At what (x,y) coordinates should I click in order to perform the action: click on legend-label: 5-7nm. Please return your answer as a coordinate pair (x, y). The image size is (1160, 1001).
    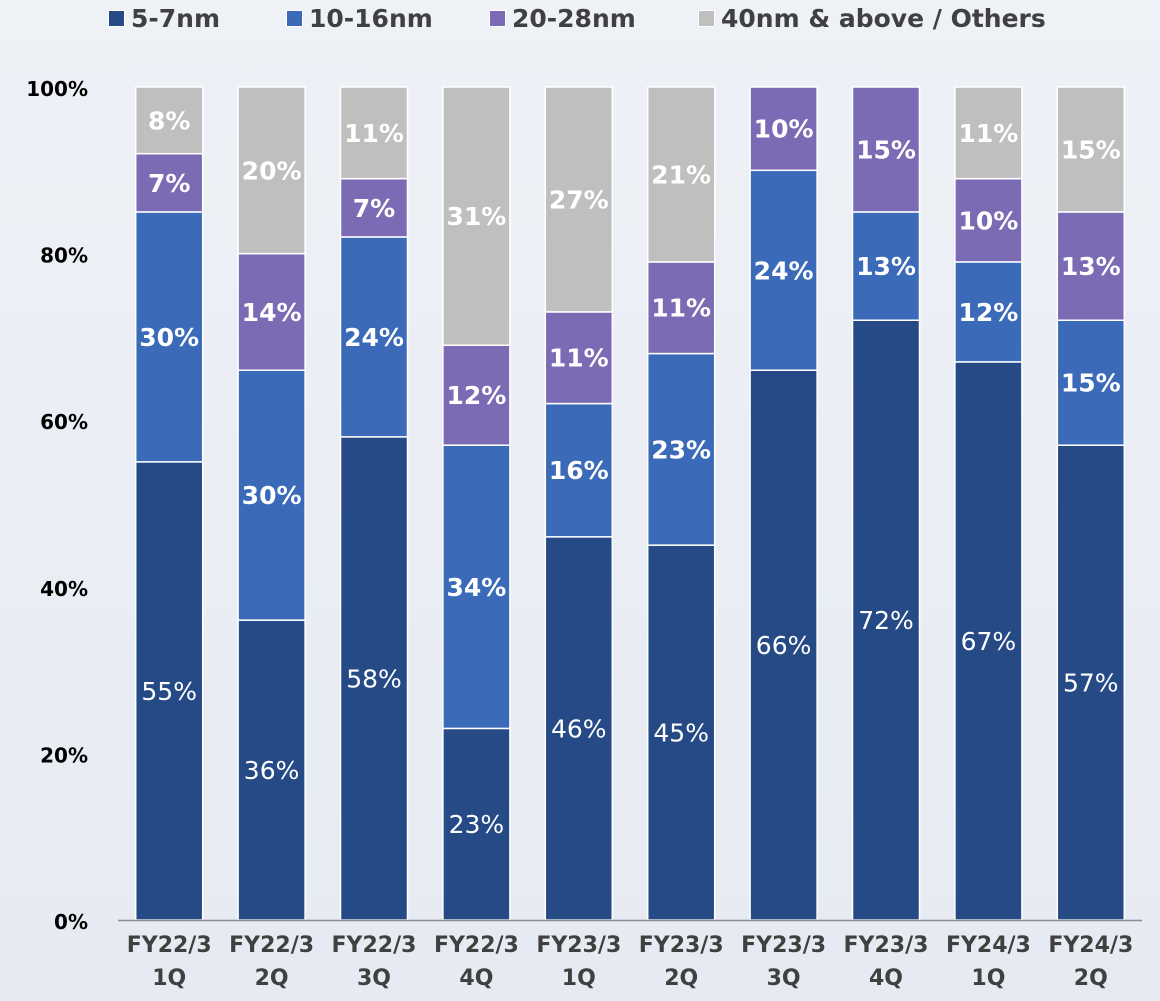
    Looking at the image, I should click on (176, 18).